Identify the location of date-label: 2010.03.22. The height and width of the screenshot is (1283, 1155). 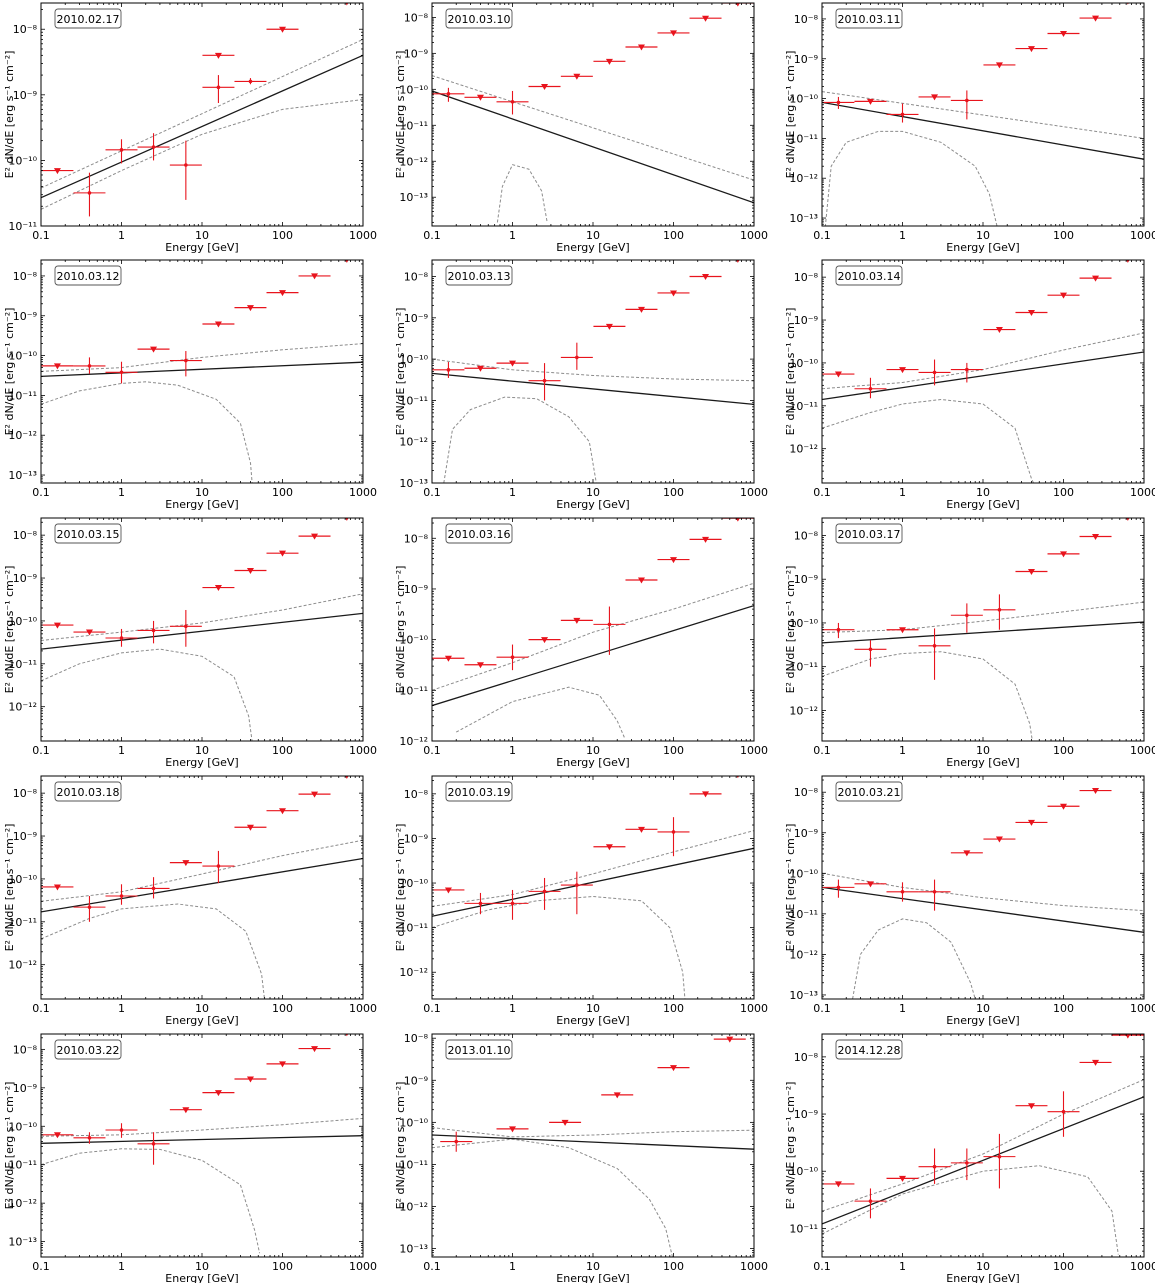
(88, 1050).